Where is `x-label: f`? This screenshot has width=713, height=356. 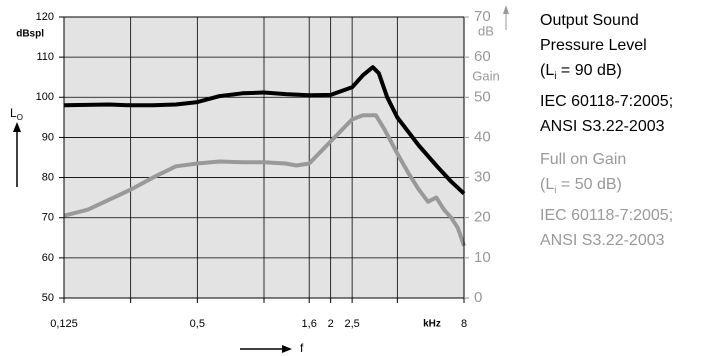
x-label: f is located at coordinates (302, 348).